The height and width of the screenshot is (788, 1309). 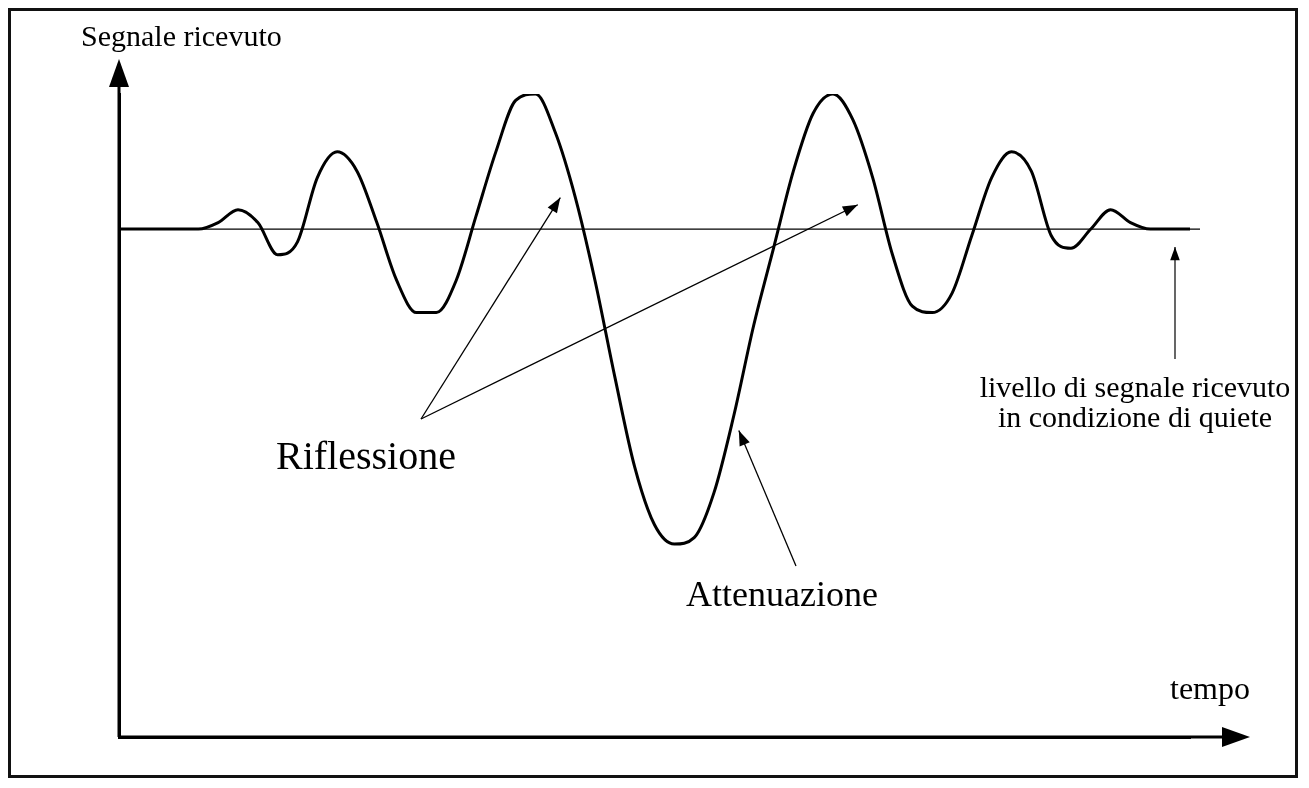 What do you see at coordinates (181, 35) in the screenshot?
I see `y-axis-title: Segnale ricevuto` at bounding box center [181, 35].